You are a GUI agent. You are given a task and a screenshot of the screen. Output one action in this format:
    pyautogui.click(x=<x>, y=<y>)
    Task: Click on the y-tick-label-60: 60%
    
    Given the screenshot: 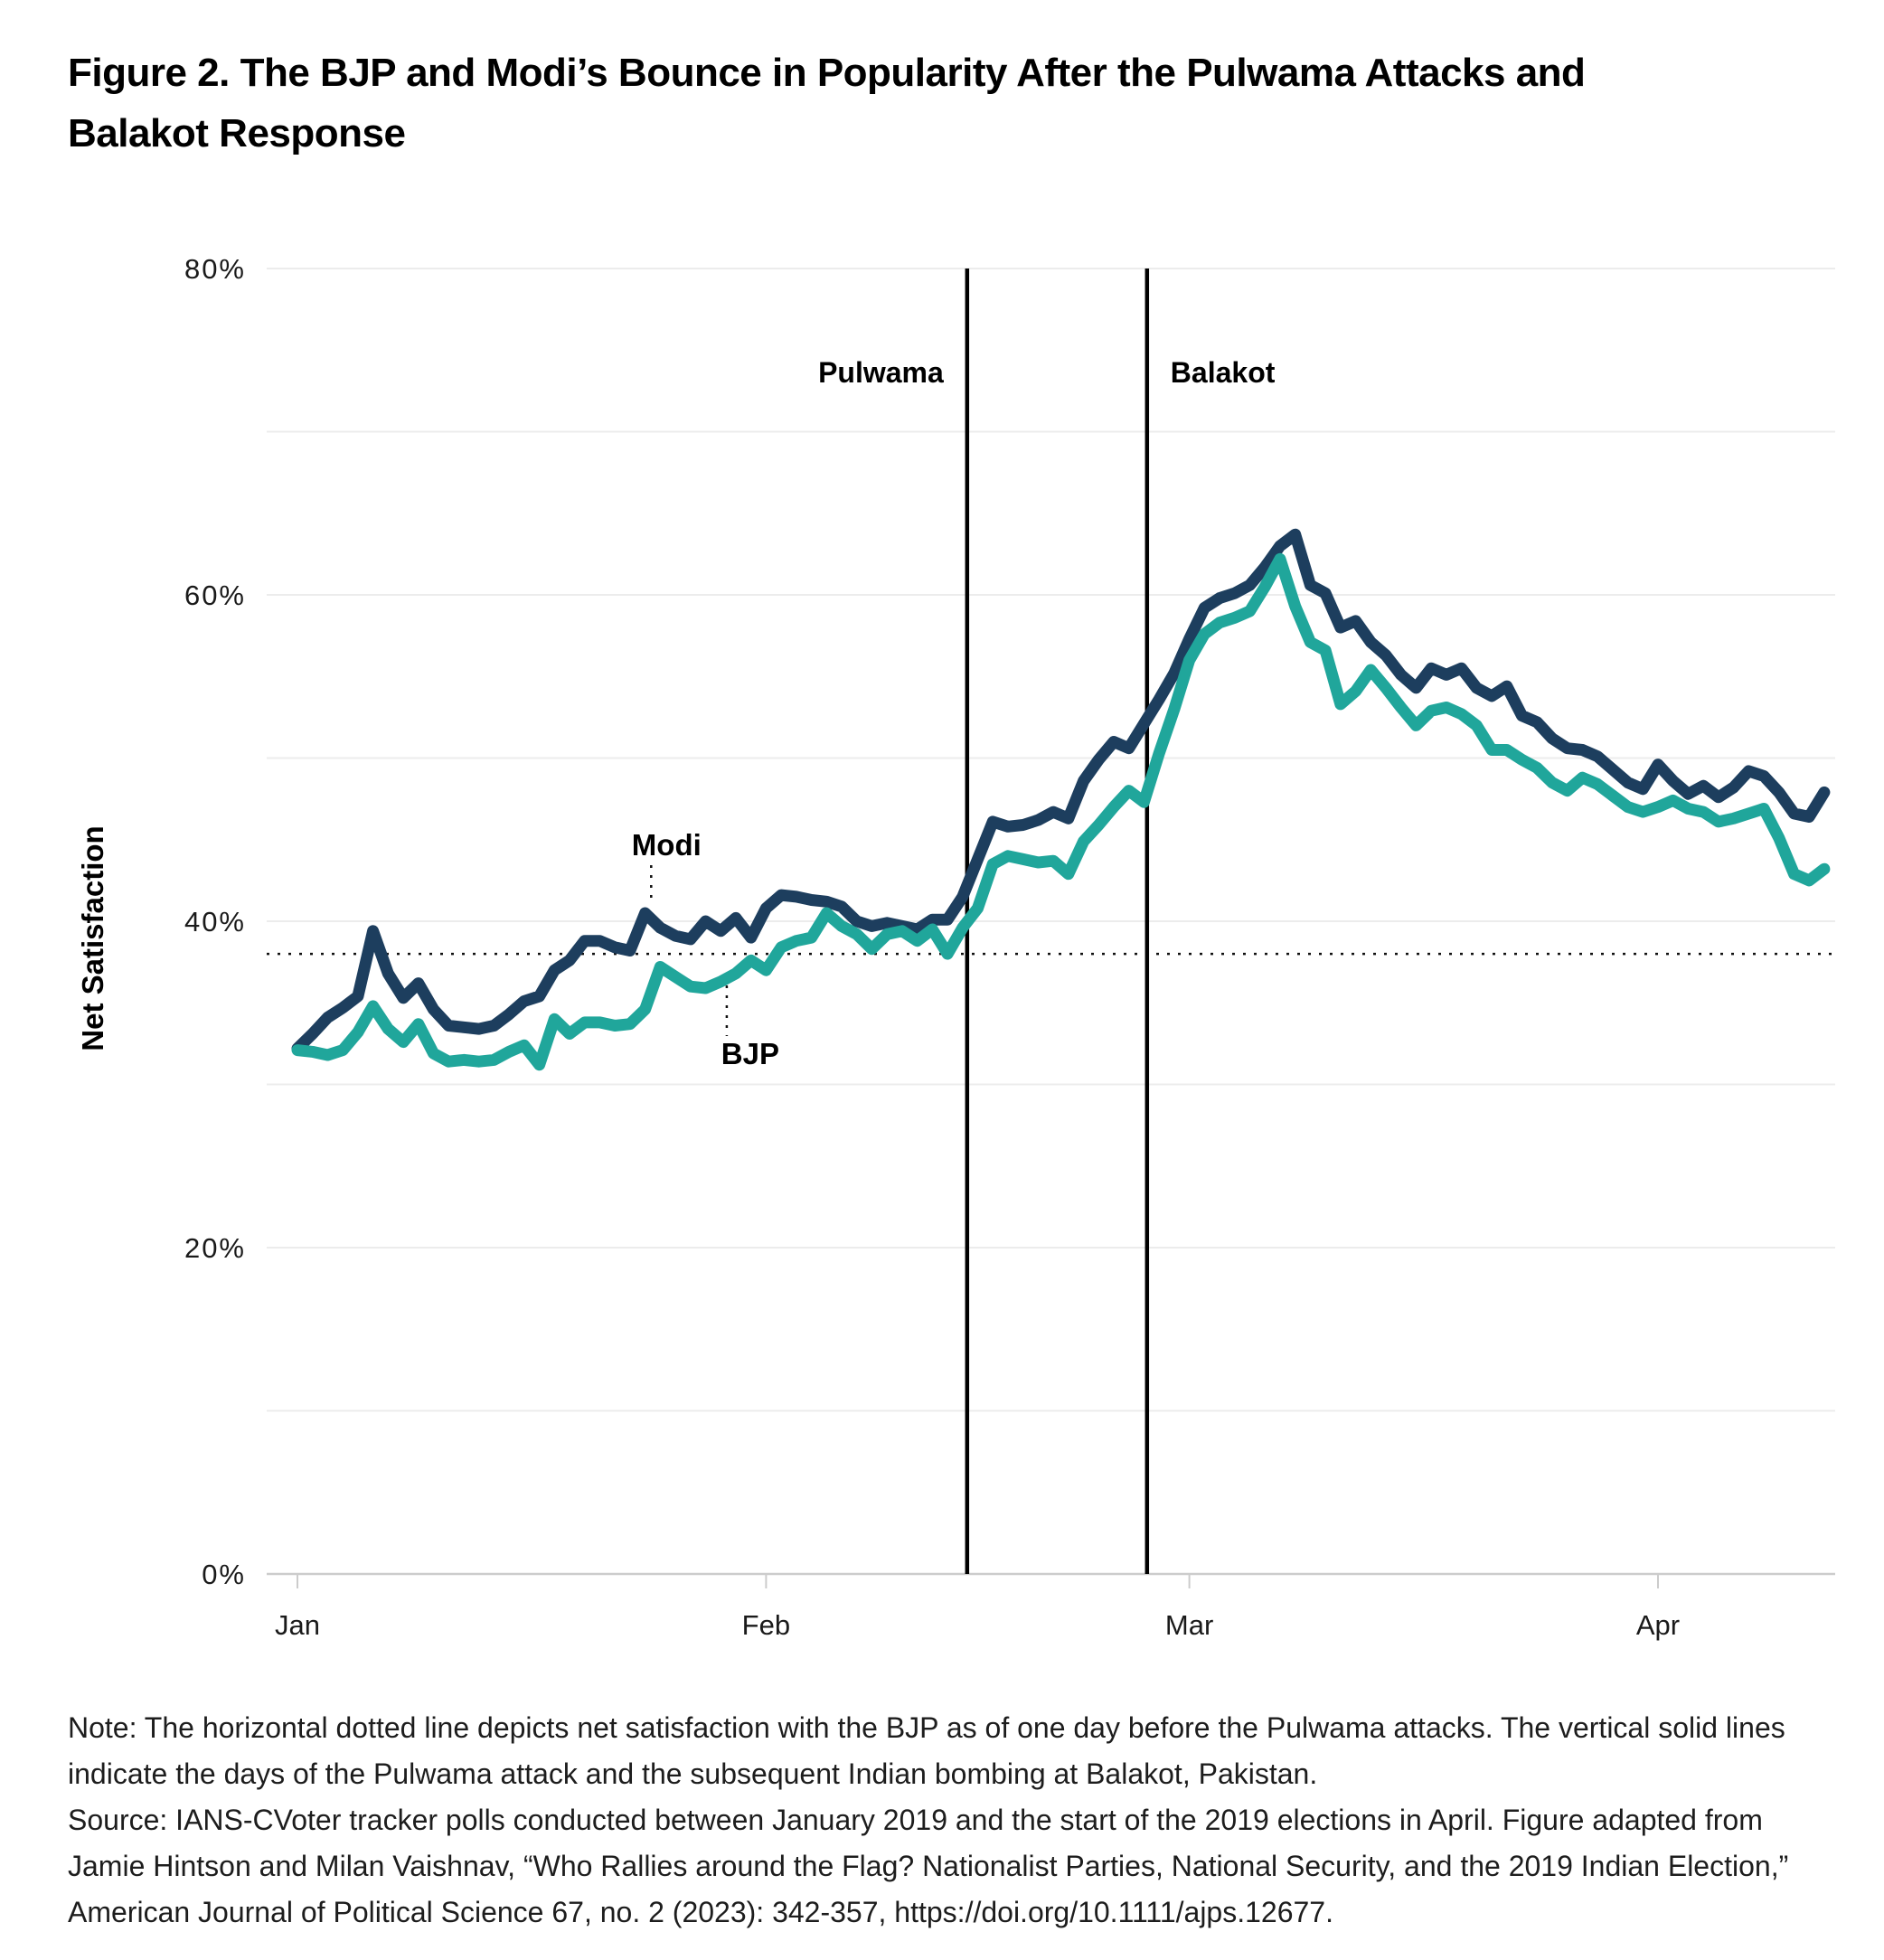 What is the action you would take?
    pyautogui.click(x=215, y=595)
    